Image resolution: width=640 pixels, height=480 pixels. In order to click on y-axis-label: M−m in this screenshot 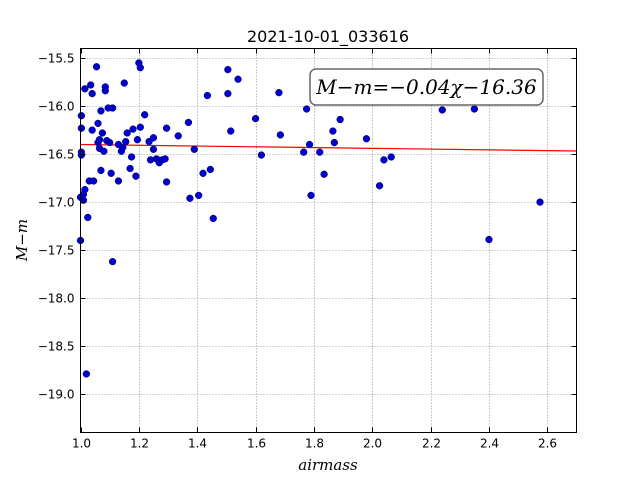, I will do `click(22, 240)`.